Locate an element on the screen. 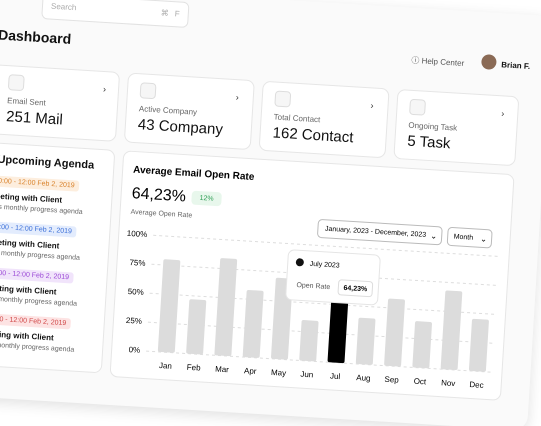  tooltip-value: 64,23% is located at coordinates (355, 289).